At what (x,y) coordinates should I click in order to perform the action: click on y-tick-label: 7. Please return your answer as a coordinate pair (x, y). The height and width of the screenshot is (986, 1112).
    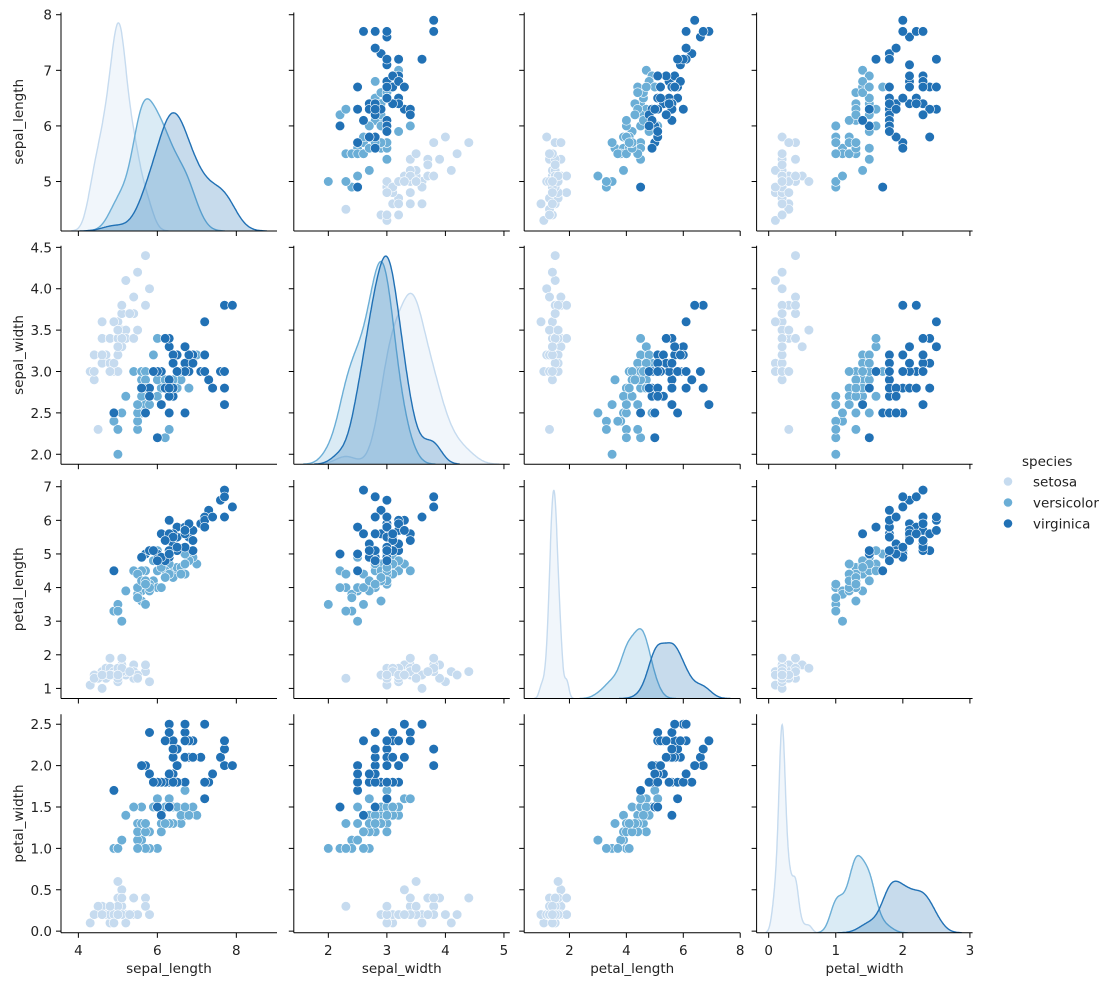
    Looking at the image, I should click on (47, 488).